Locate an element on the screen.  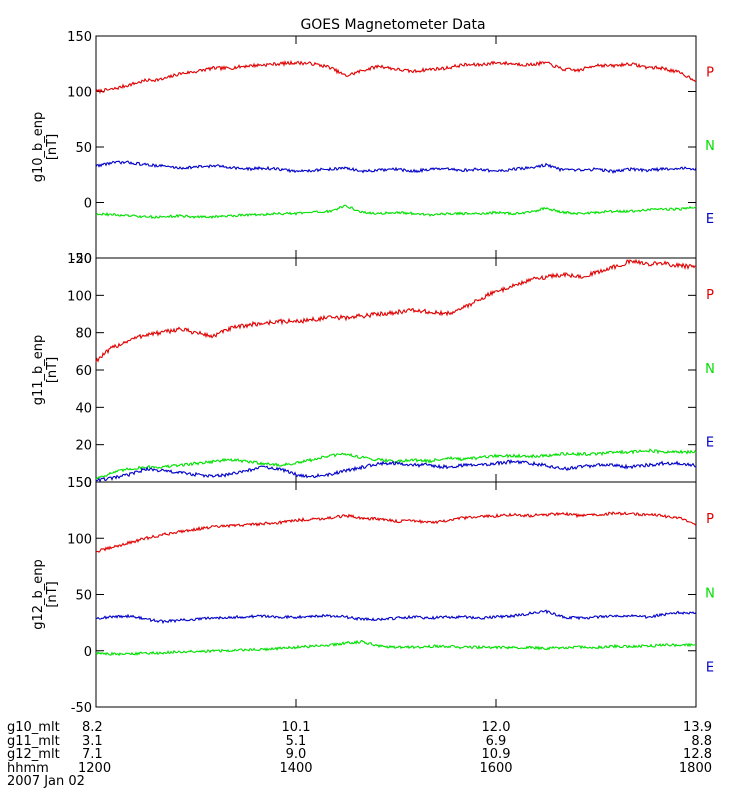
chart-title: GOES Magnetometer Data is located at coordinates (392, 25).